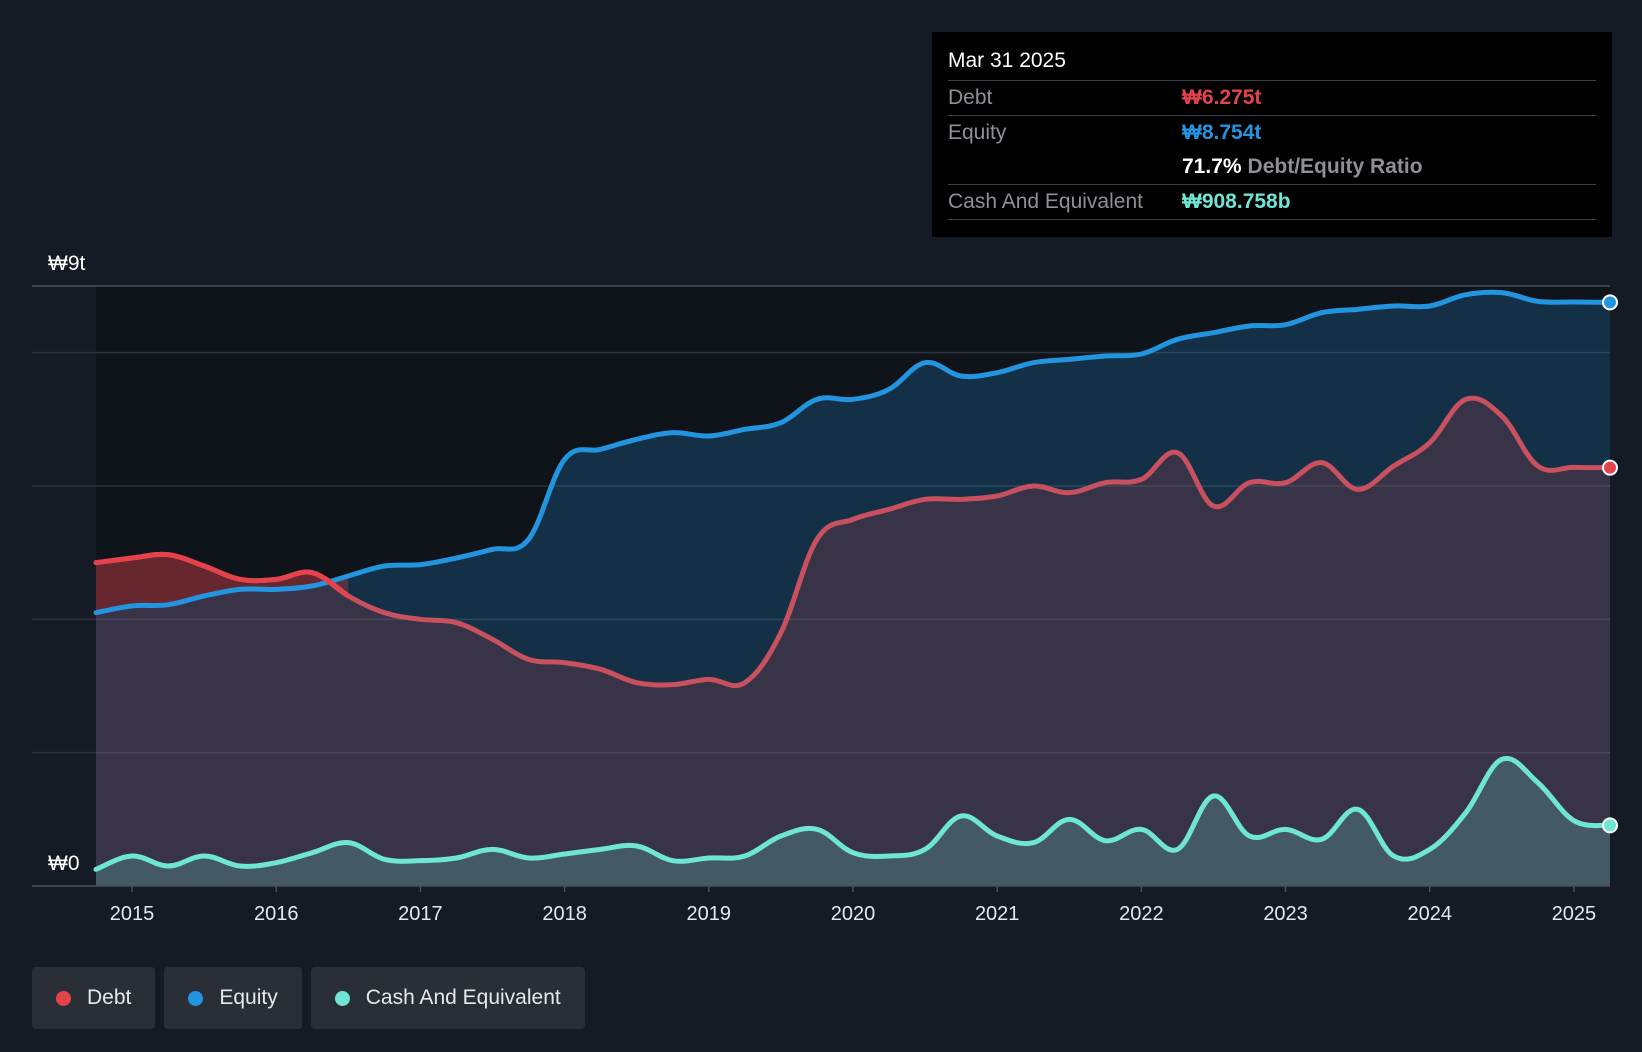 This screenshot has height=1052, width=1642. Describe the element at coordinates (64, 863) in the screenshot. I see `y-min-label: ₩0` at that location.